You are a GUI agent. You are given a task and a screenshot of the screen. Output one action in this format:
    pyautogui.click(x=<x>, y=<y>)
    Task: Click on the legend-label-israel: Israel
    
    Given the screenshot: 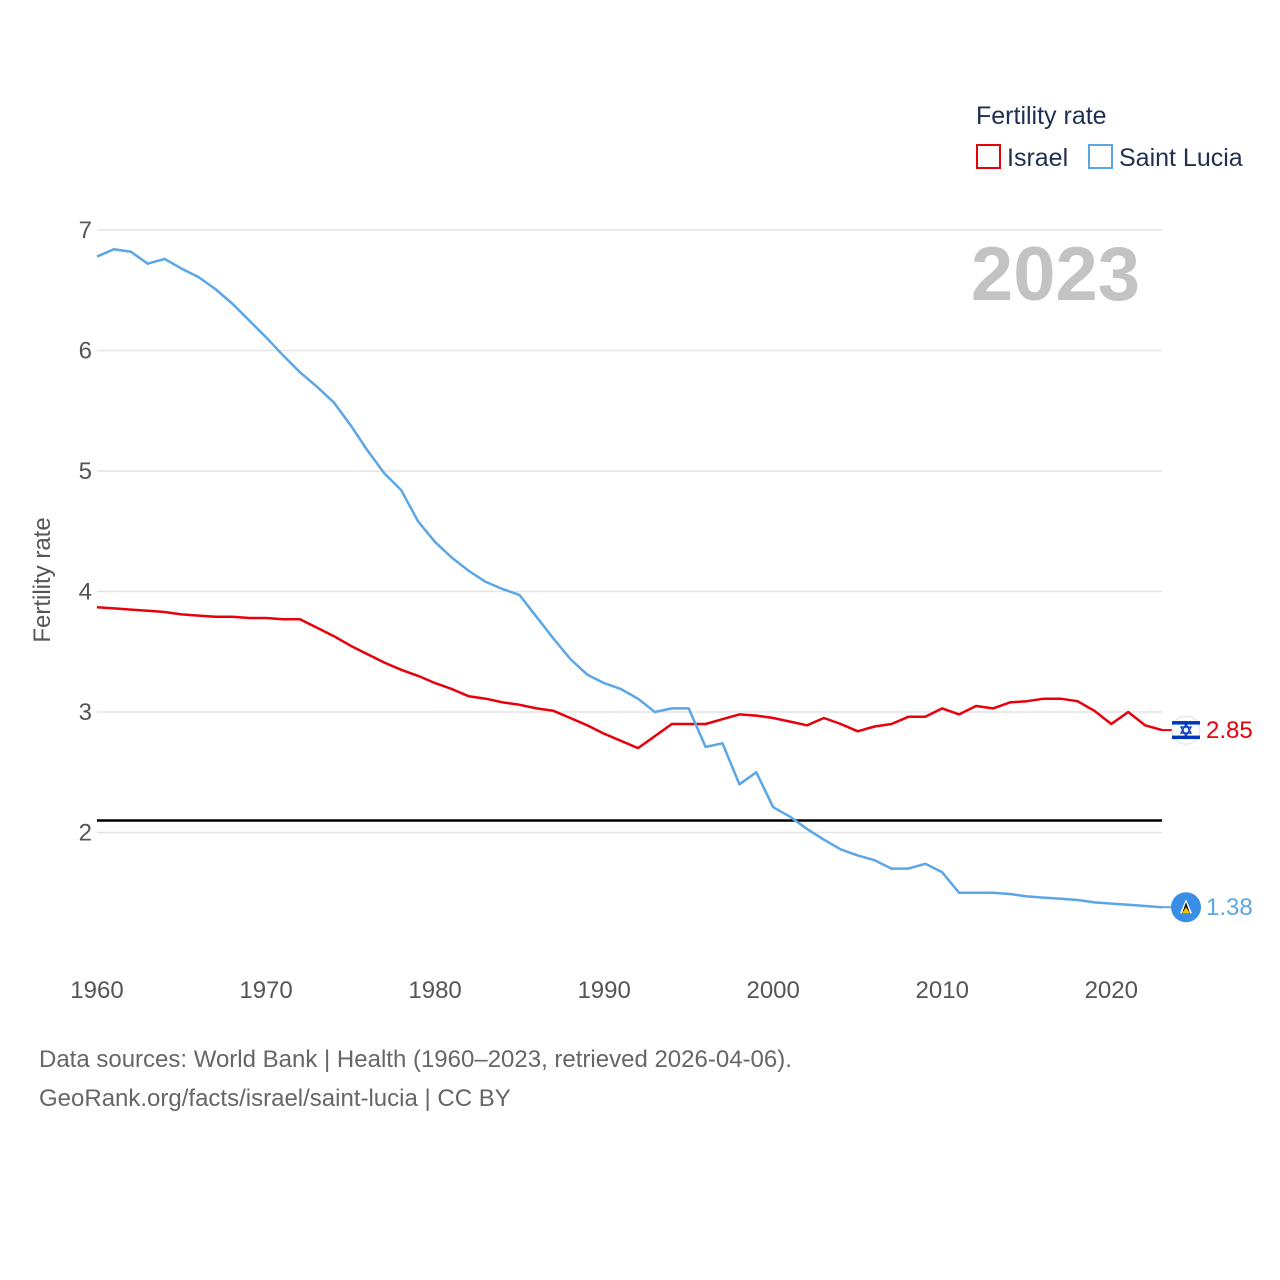 What is the action you would take?
    pyautogui.click(x=1037, y=158)
    